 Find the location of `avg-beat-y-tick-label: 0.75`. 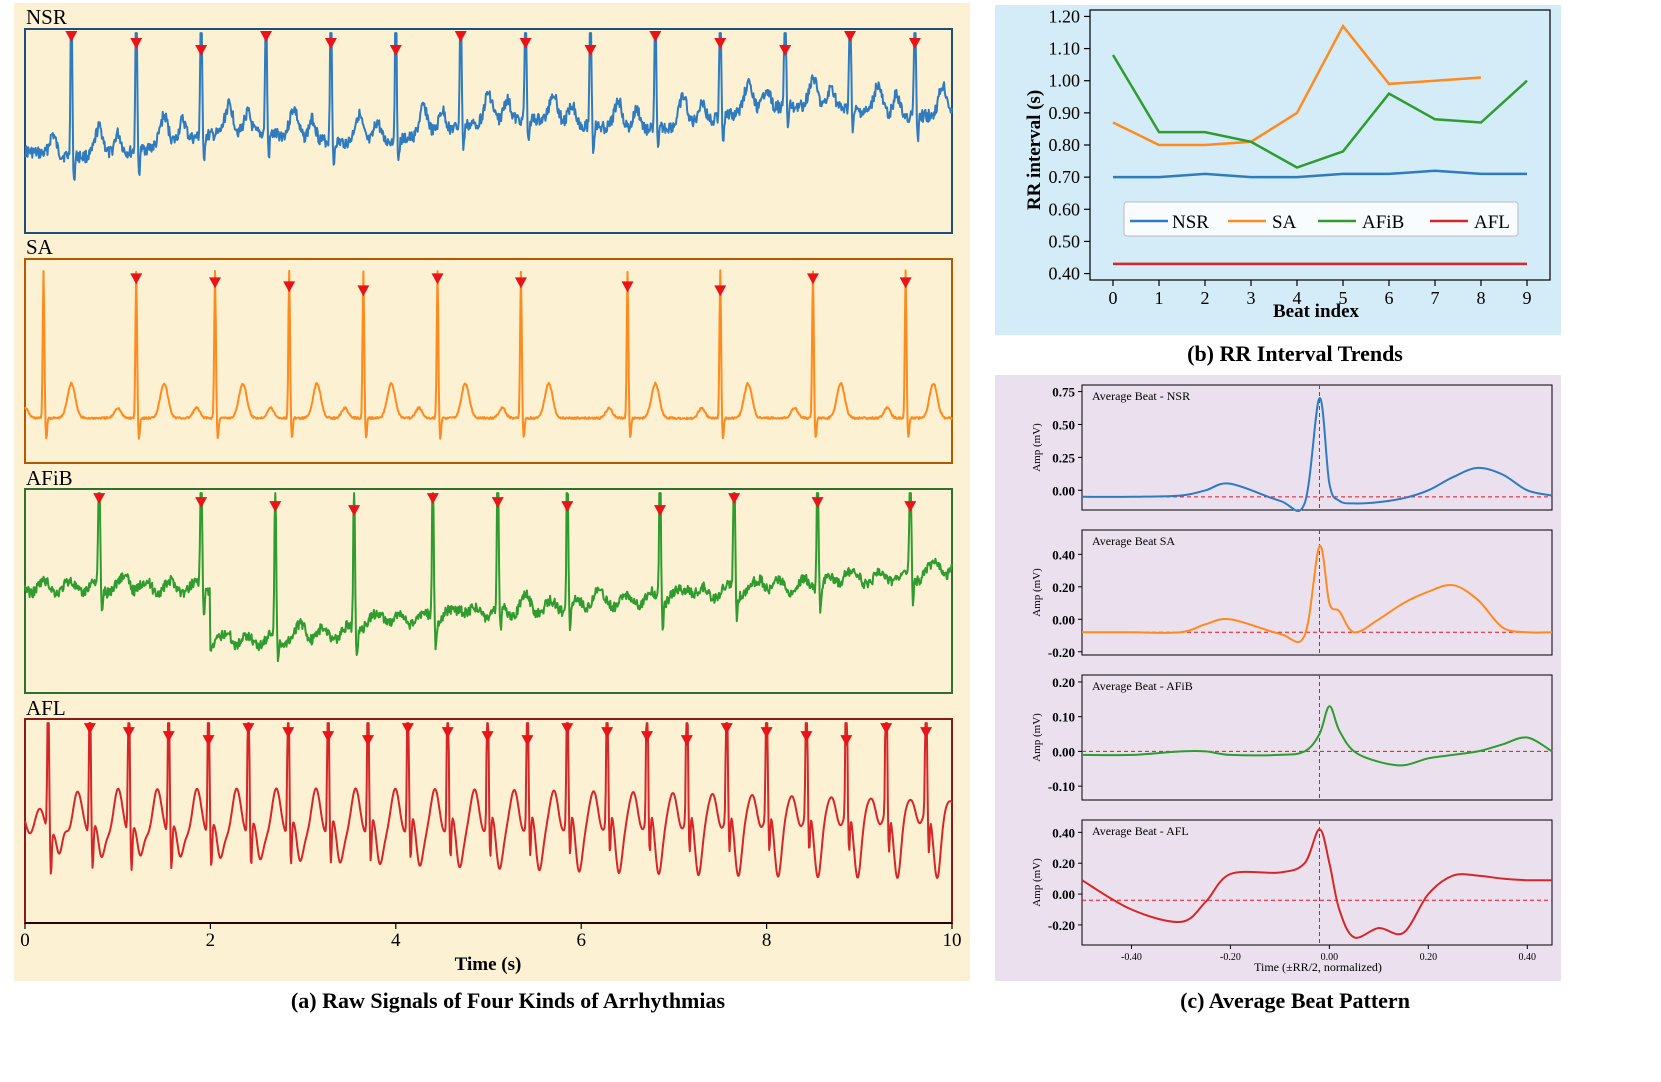

avg-beat-y-tick-label: 0.75 is located at coordinates (1063, 392).